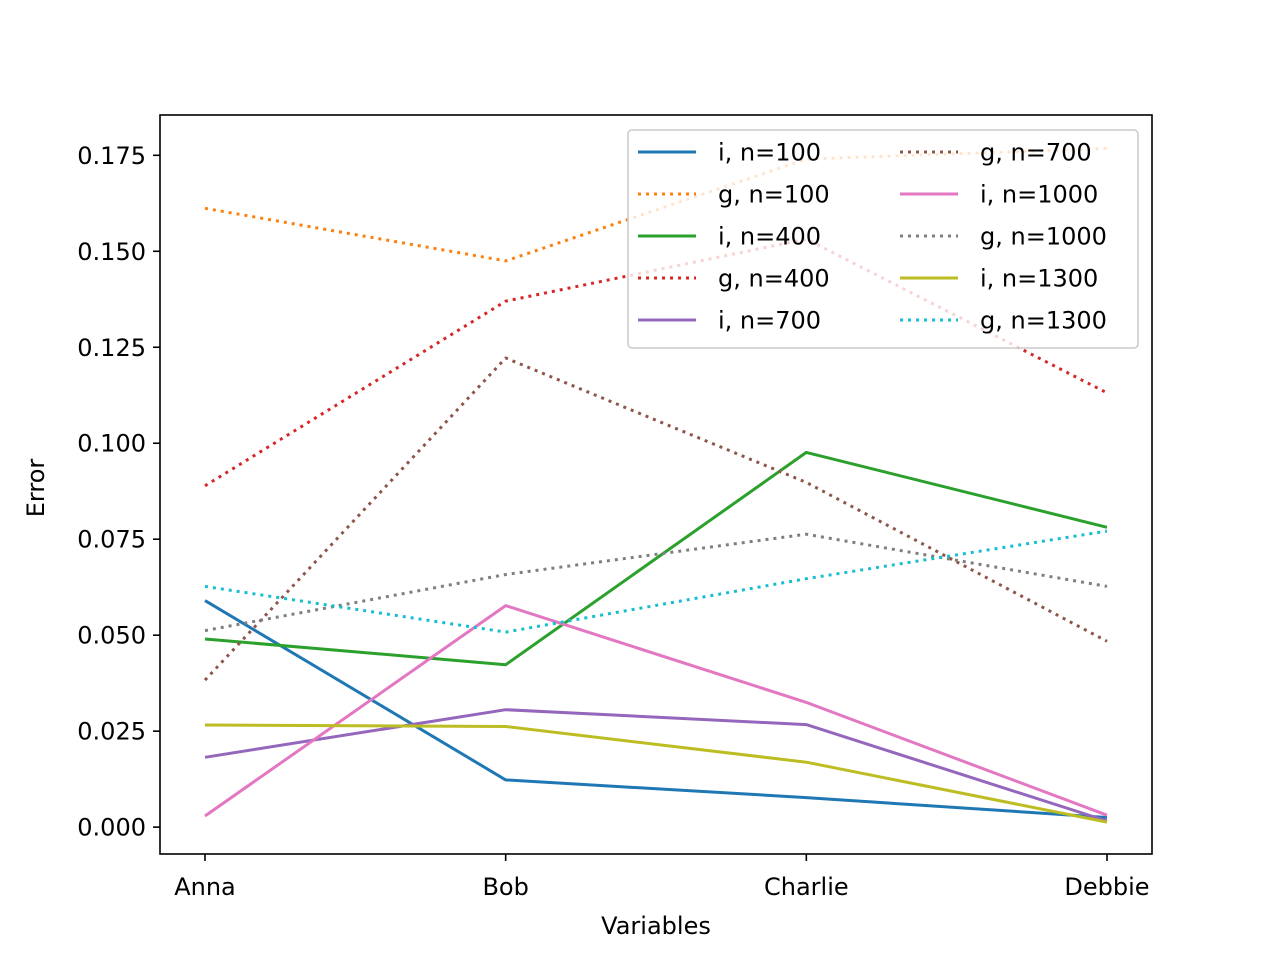 The image size is (1280, 964). Describe the element at coordinates (1036, 153) in the screenshot. I see `legend-label-g-n-700: g, n=700` at that location.